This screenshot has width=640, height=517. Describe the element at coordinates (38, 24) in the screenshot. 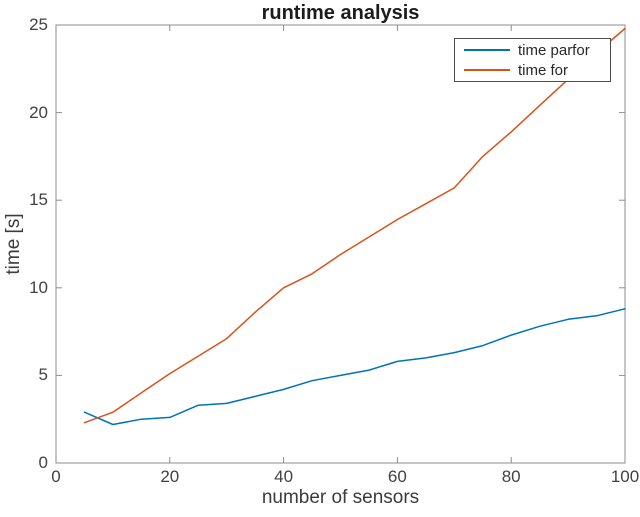

I see `y-tick-label: 25` at that location.